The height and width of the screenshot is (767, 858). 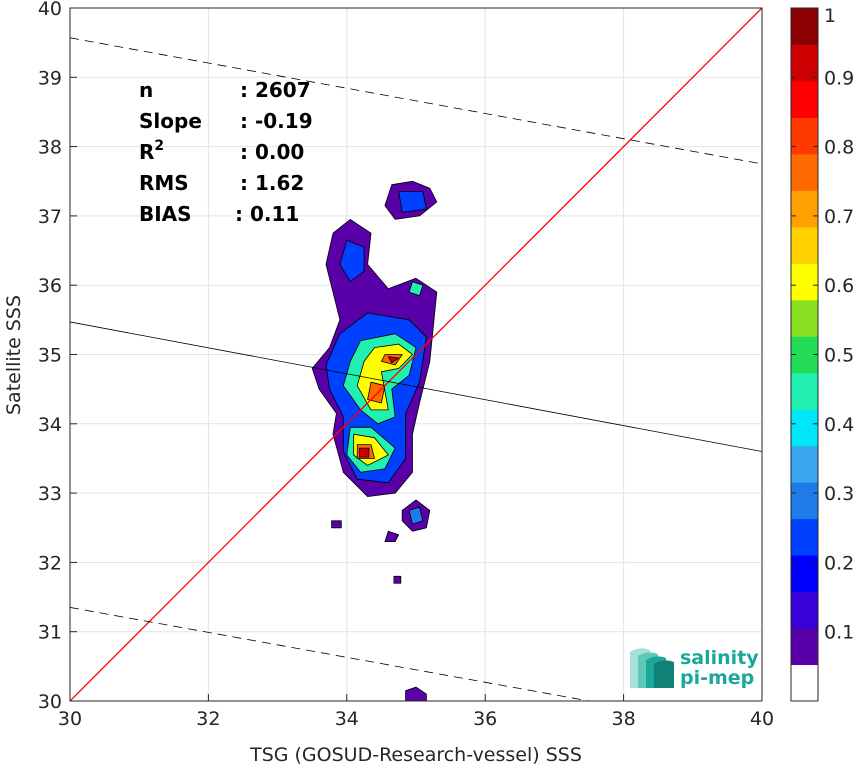 I want to click on x-axis-label: TSG (GOSUD-Research-vessel) SSS, so click(x=415, y=755).